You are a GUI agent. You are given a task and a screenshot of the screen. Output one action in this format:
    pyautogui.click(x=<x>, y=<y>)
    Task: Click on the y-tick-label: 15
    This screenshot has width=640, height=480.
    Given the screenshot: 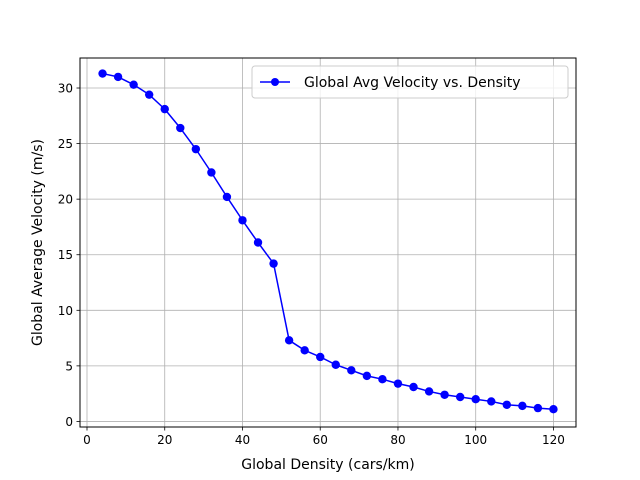 What is the action you would take?
    pyautogui.click(x=65, y=255)
    